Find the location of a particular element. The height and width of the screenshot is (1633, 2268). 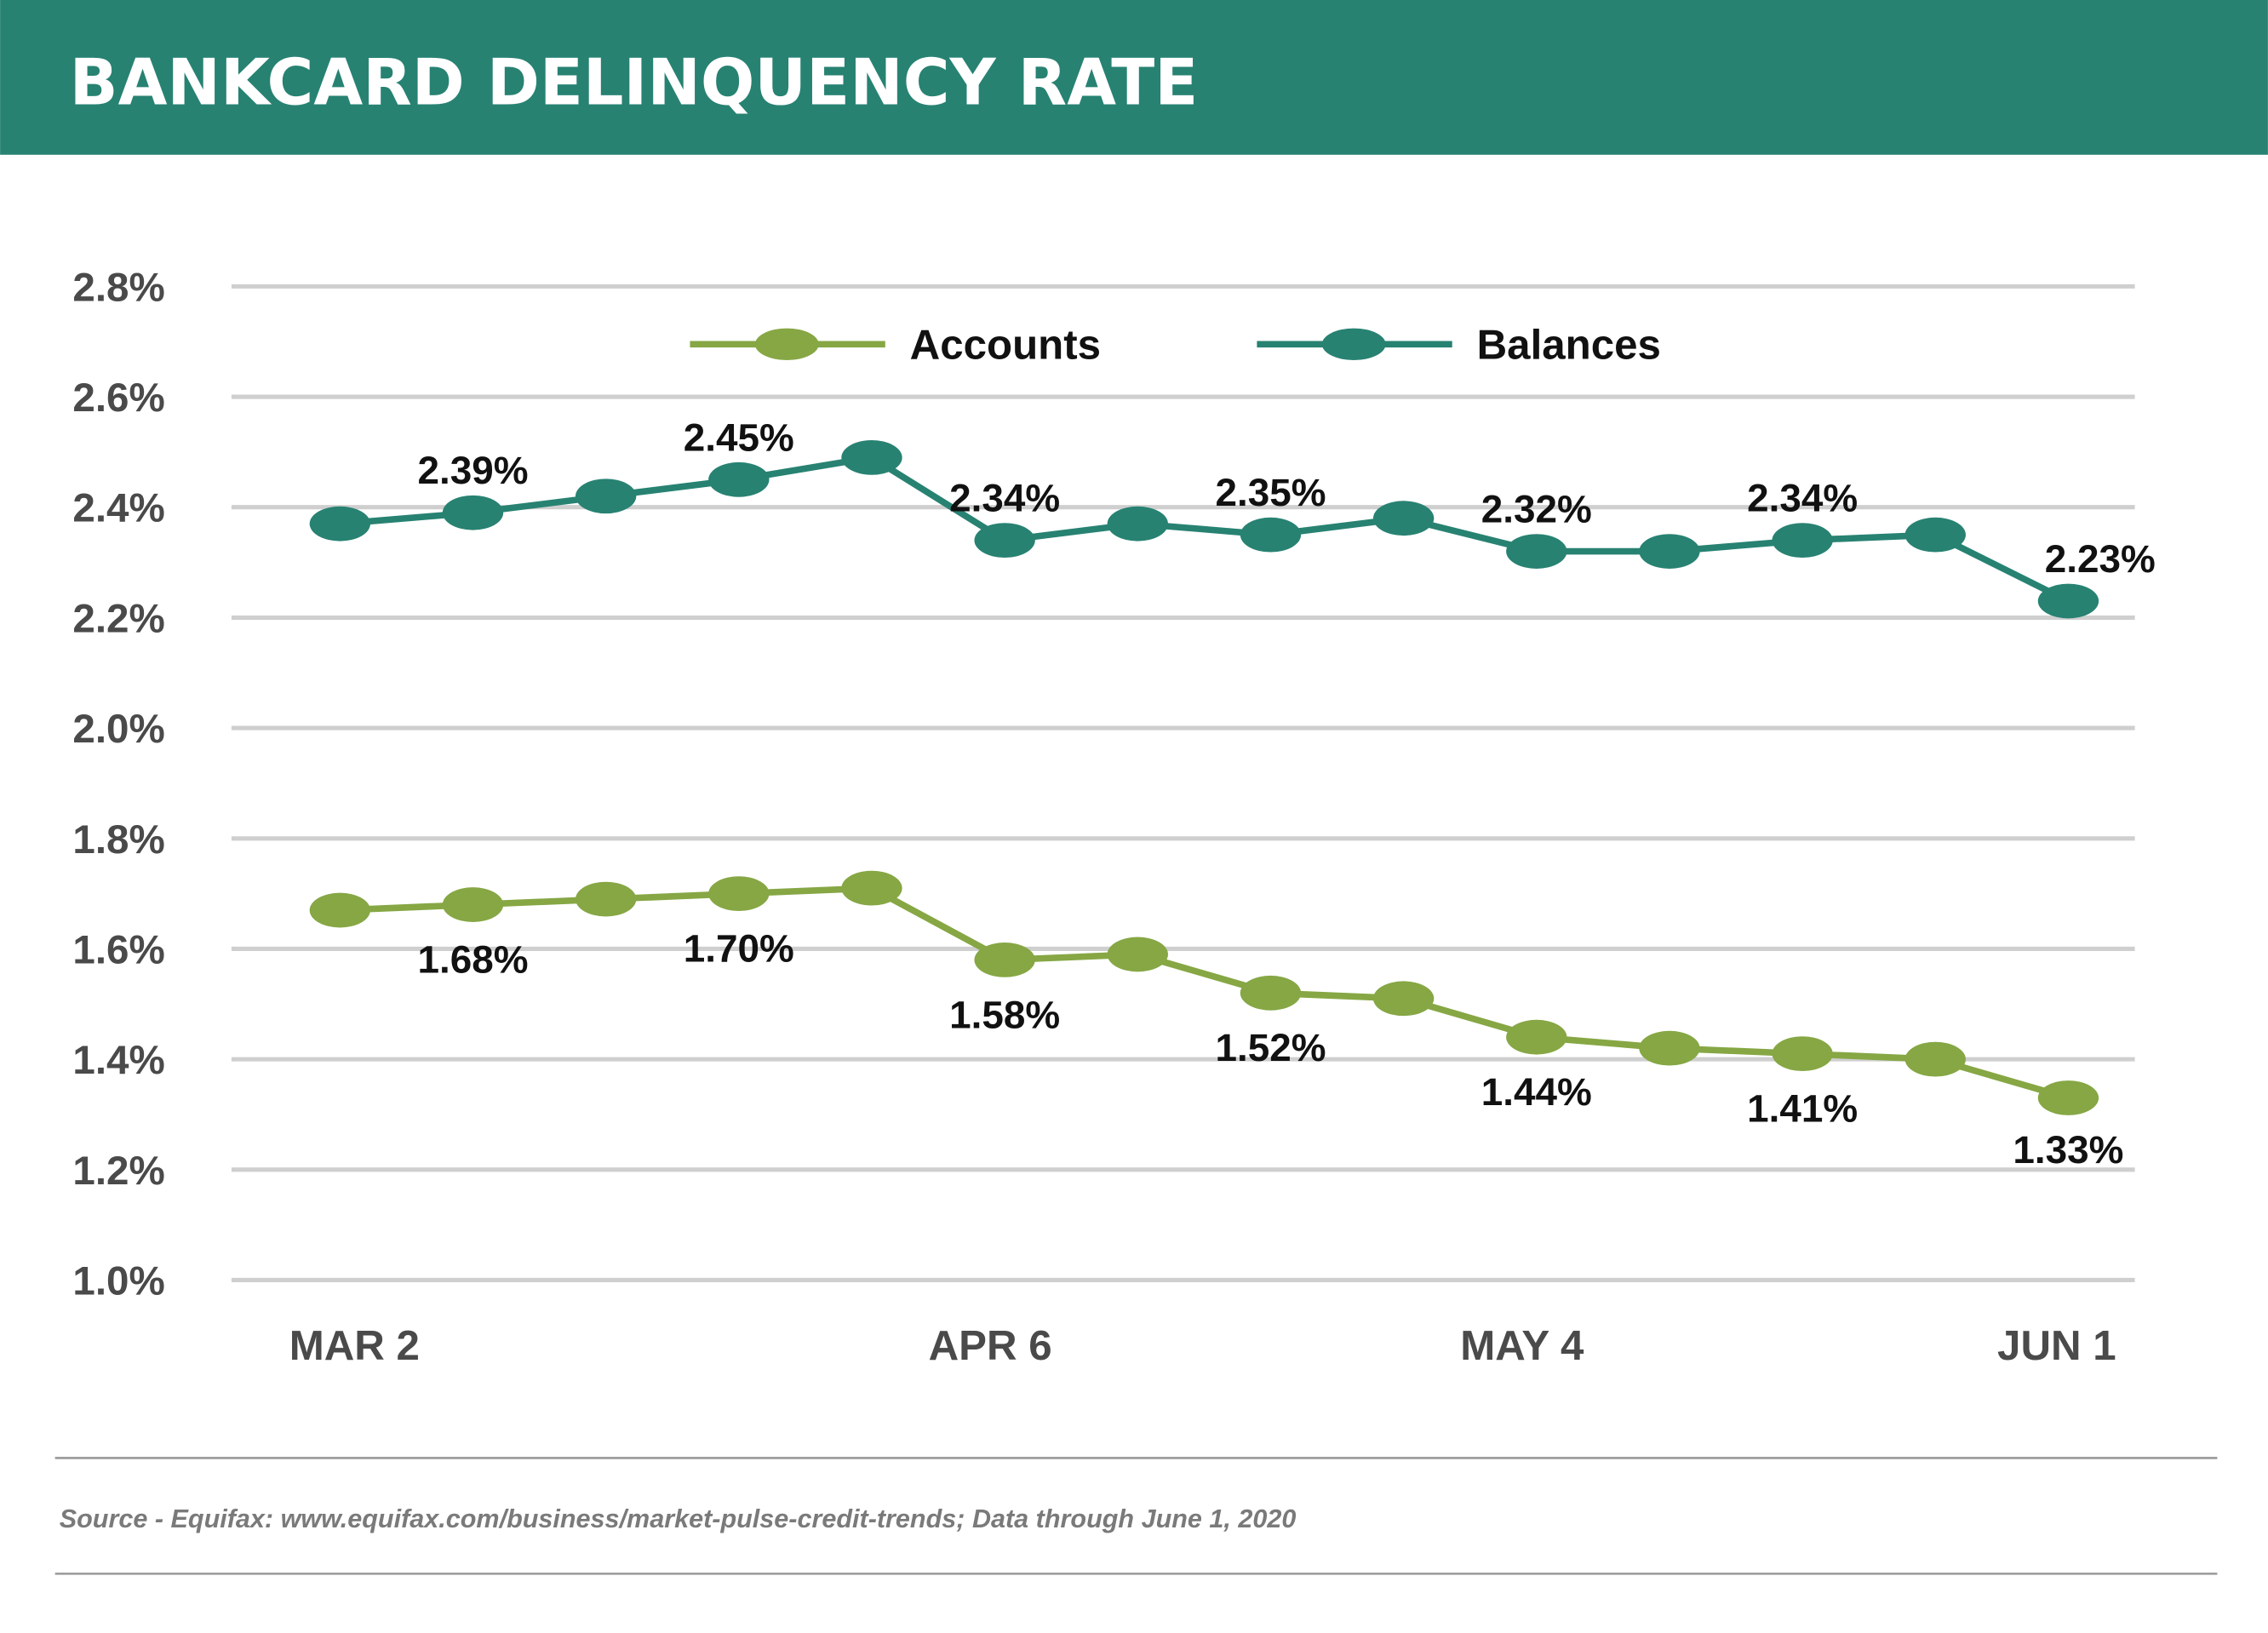

x-tick-label: APR 6 is located at coordinates (991, 1346).